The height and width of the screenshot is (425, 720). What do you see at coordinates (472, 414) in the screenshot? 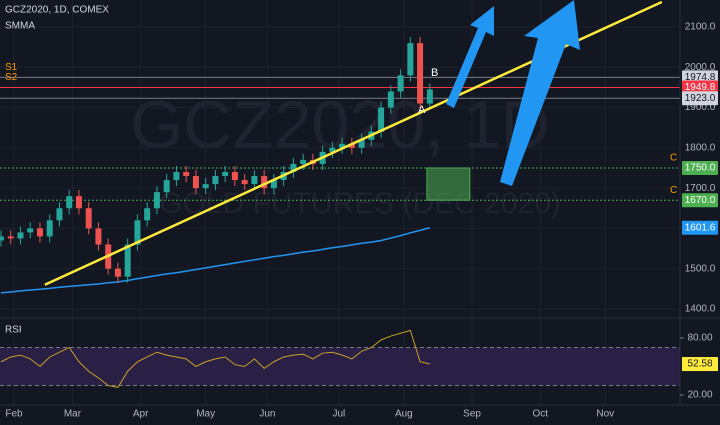
I see `x-tick-label: Sep` at bounding box center [472, 414].